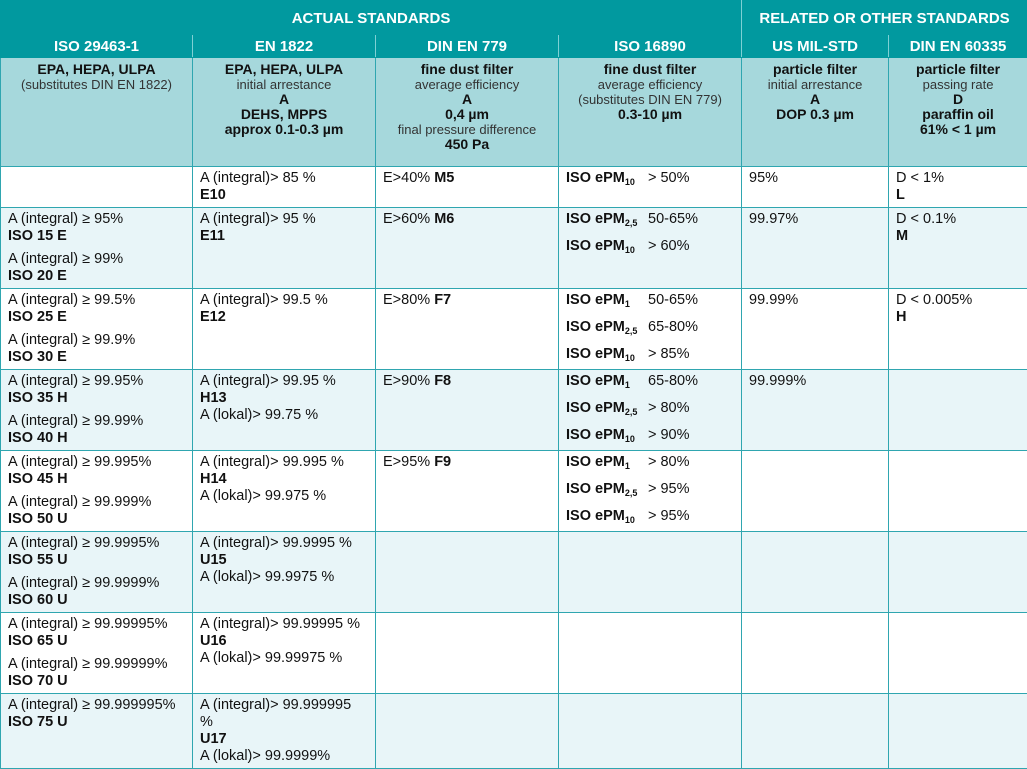 The height and width of the screenshot is (769, 1027). I want to click on epm-line: ISO ePM10> 85%, so click(650, 354).